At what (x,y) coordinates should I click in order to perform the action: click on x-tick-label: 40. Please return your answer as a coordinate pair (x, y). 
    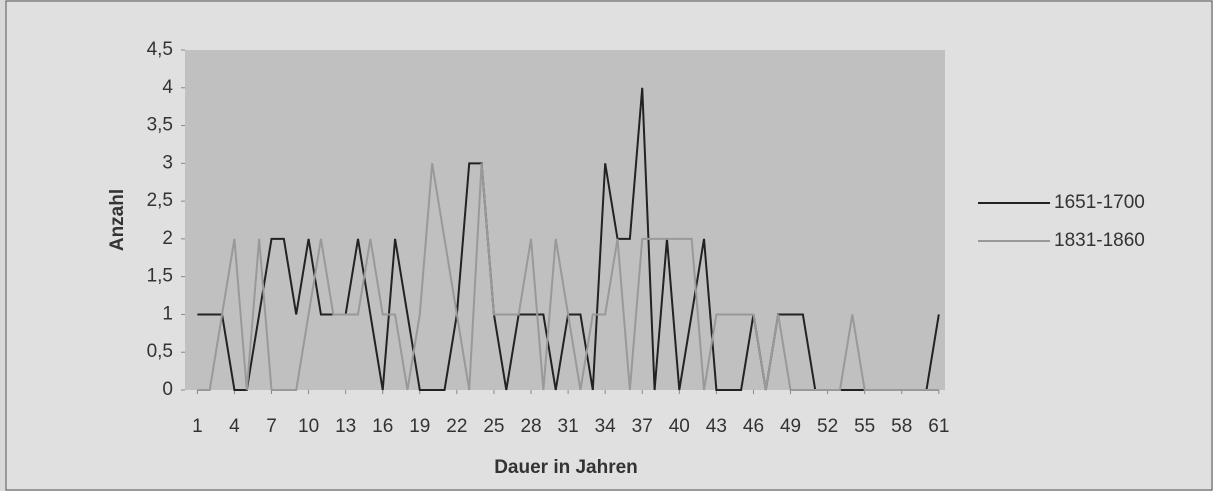
    Looking at the image, I should click on (679, 426).